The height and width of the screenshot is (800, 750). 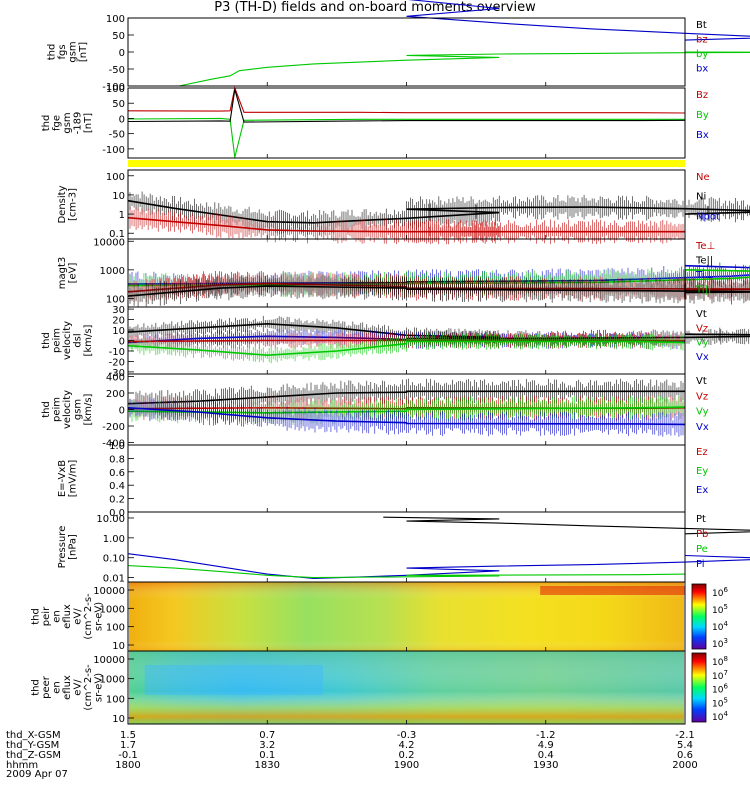 I want to click on panel-10-ylabel-line: peer, so click(x=46, y=687).